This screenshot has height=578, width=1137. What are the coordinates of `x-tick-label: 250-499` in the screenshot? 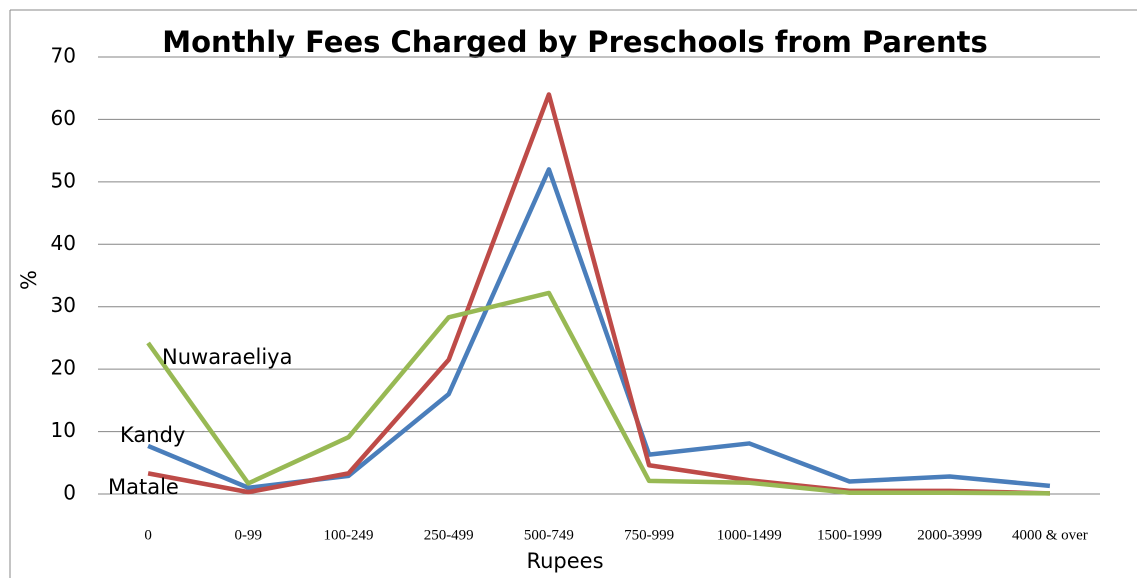 It's located at (449, 535).